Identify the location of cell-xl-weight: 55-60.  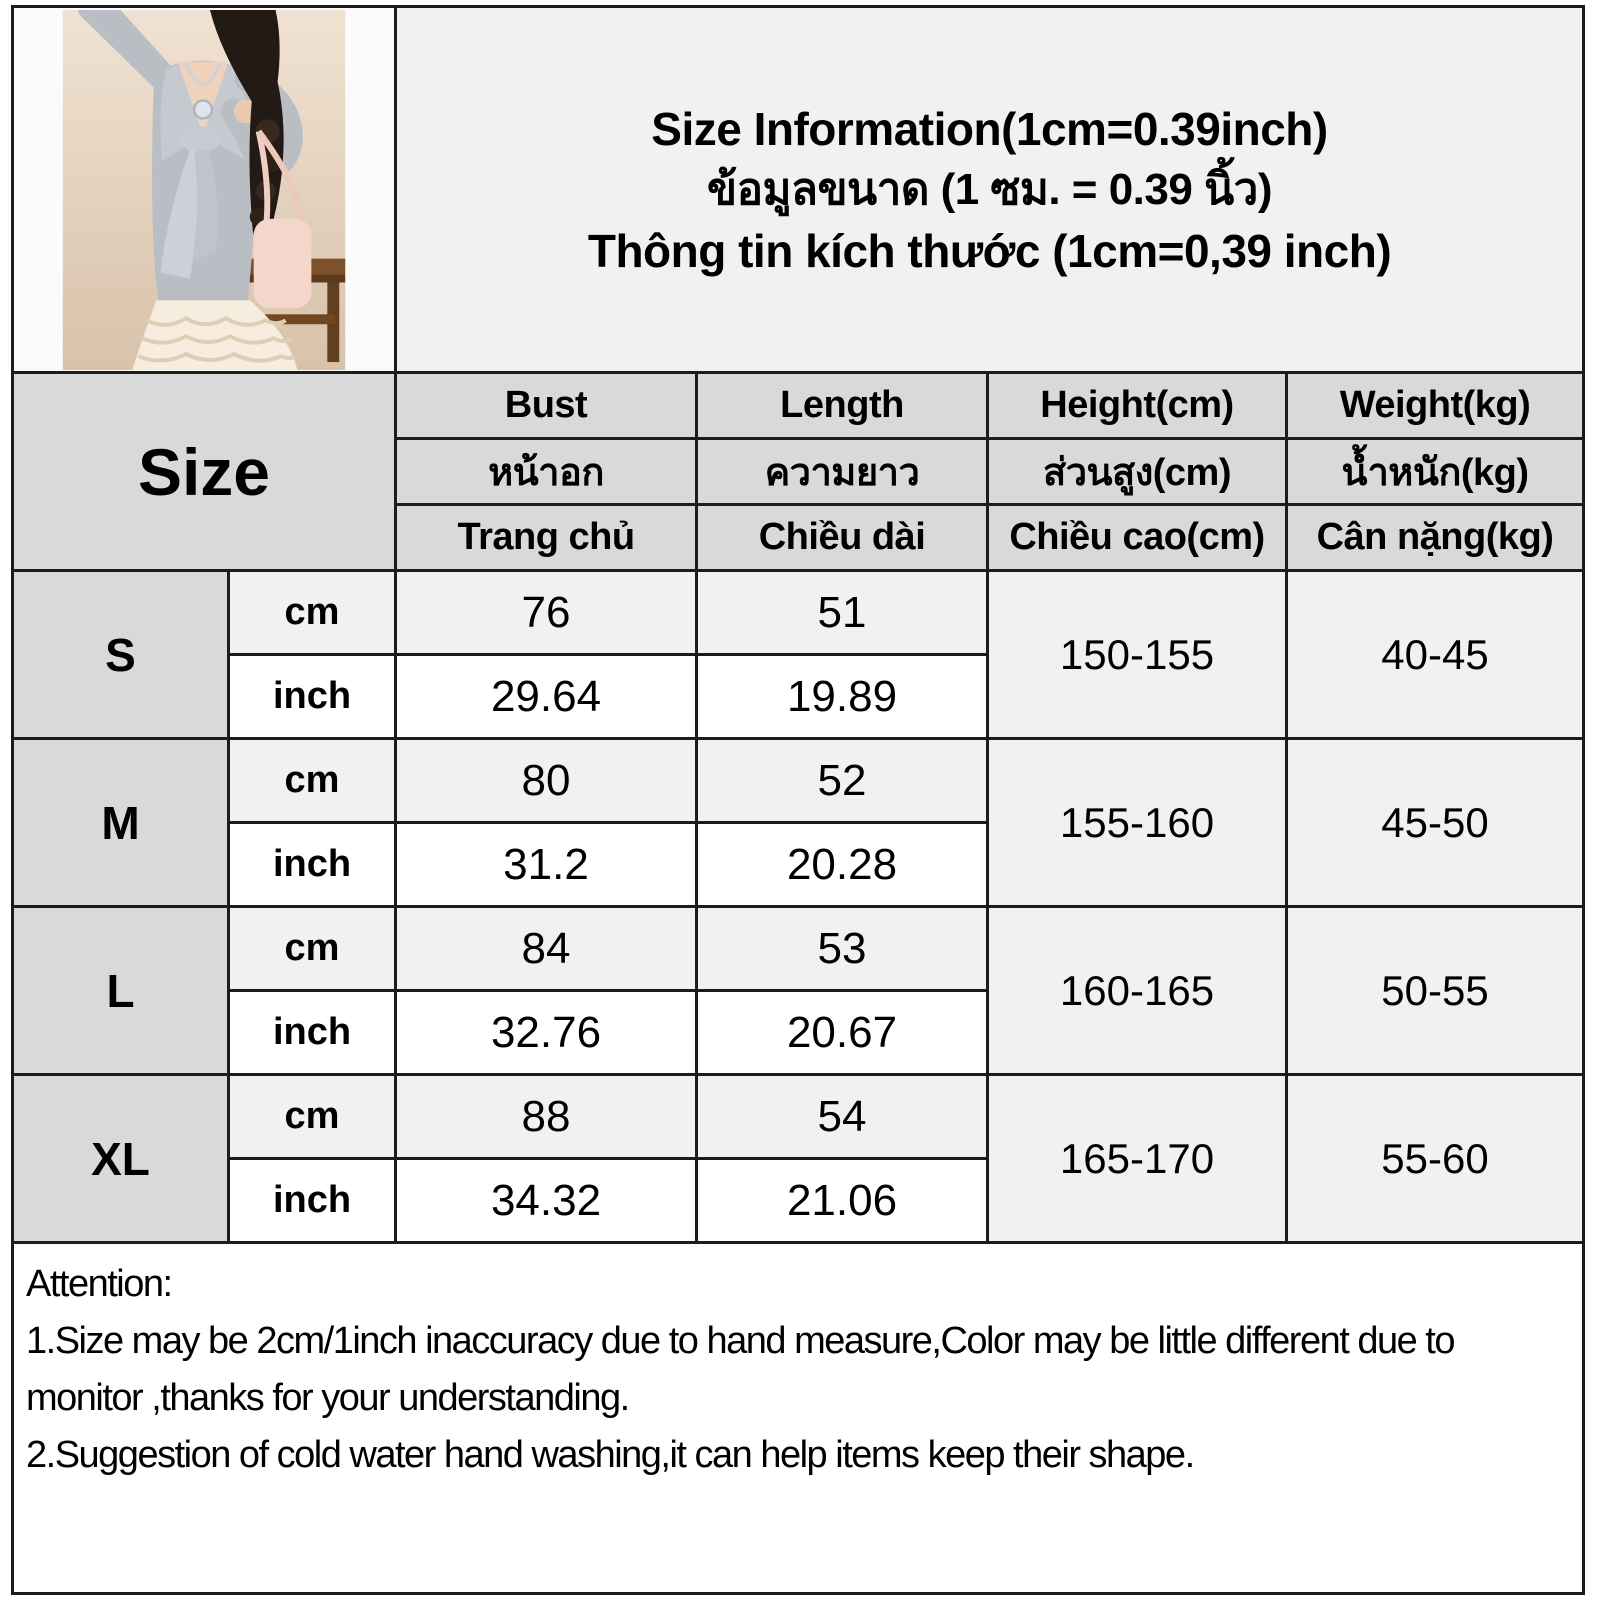
(1435, 1158).